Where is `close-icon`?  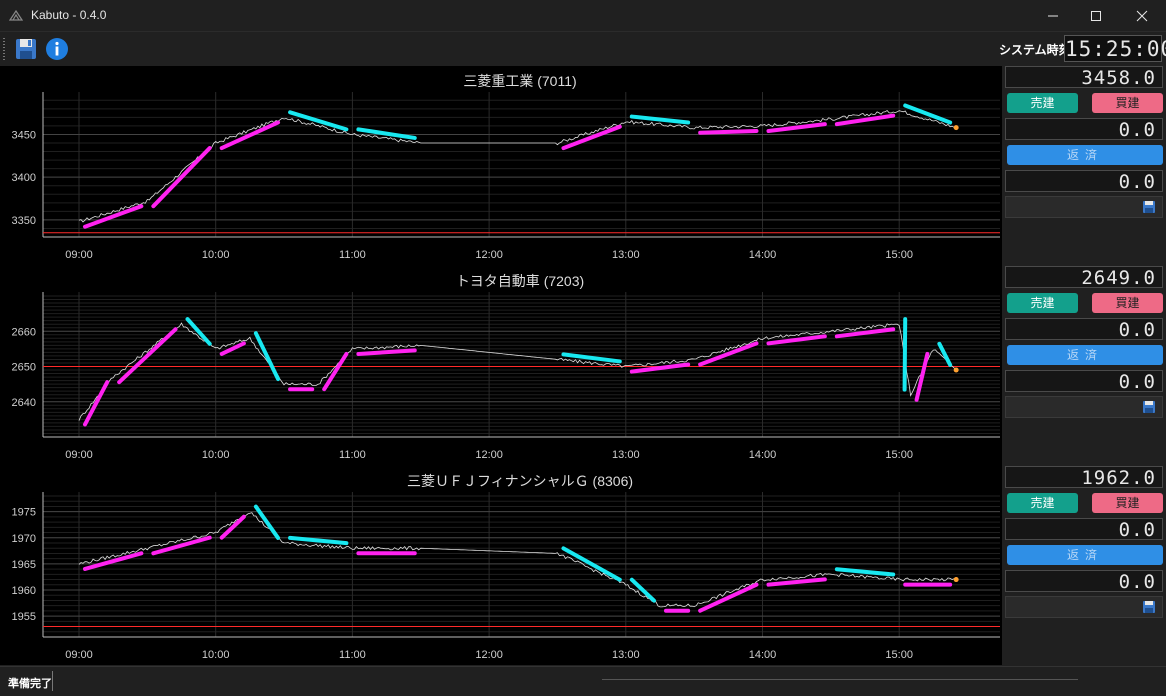
close-icon is located at coordinates (1142, 15).